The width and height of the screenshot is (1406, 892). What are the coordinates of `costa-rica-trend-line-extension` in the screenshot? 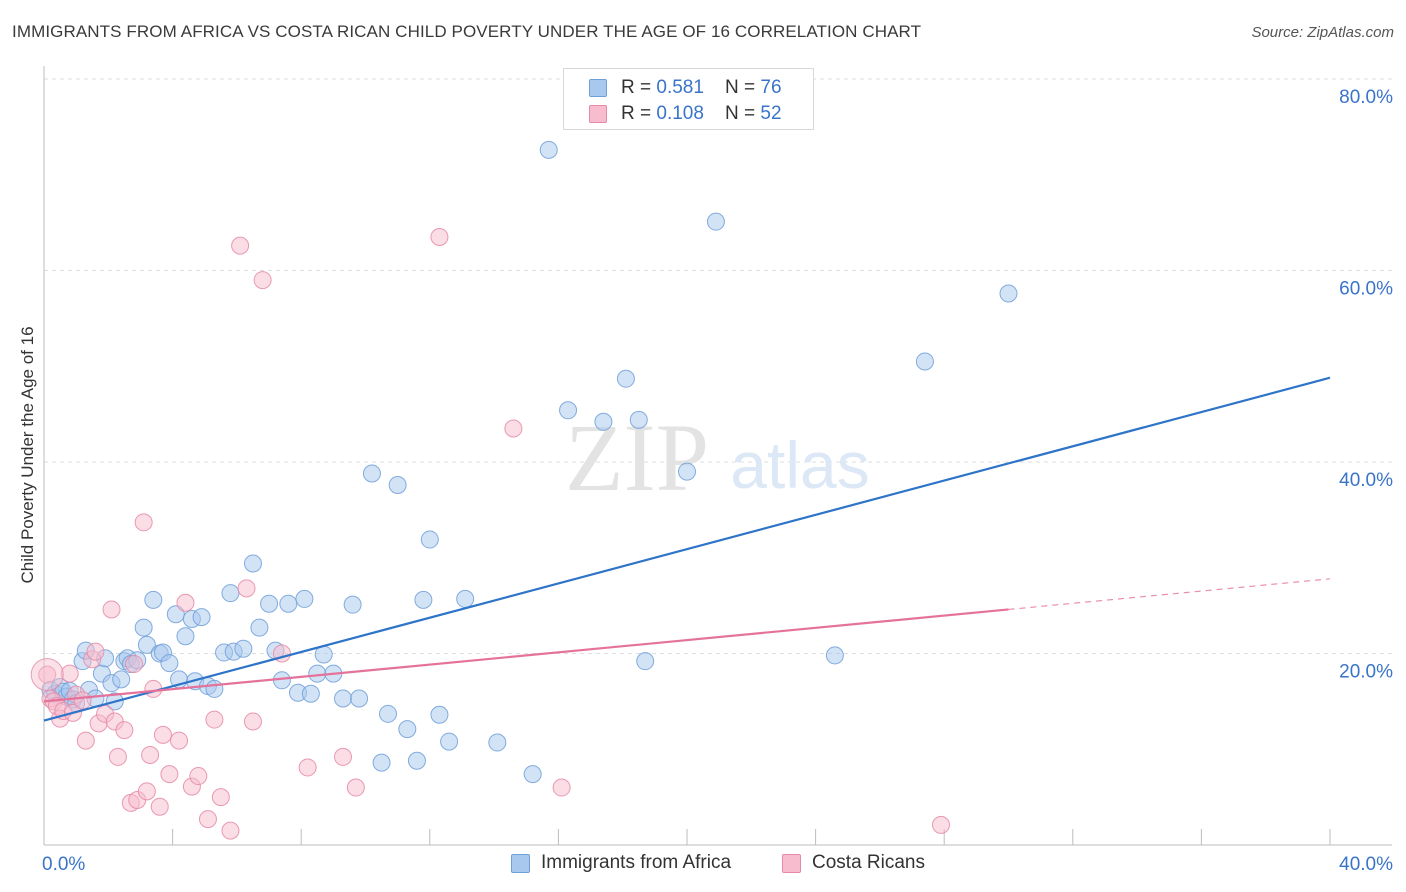 It's located at (1169, 594).